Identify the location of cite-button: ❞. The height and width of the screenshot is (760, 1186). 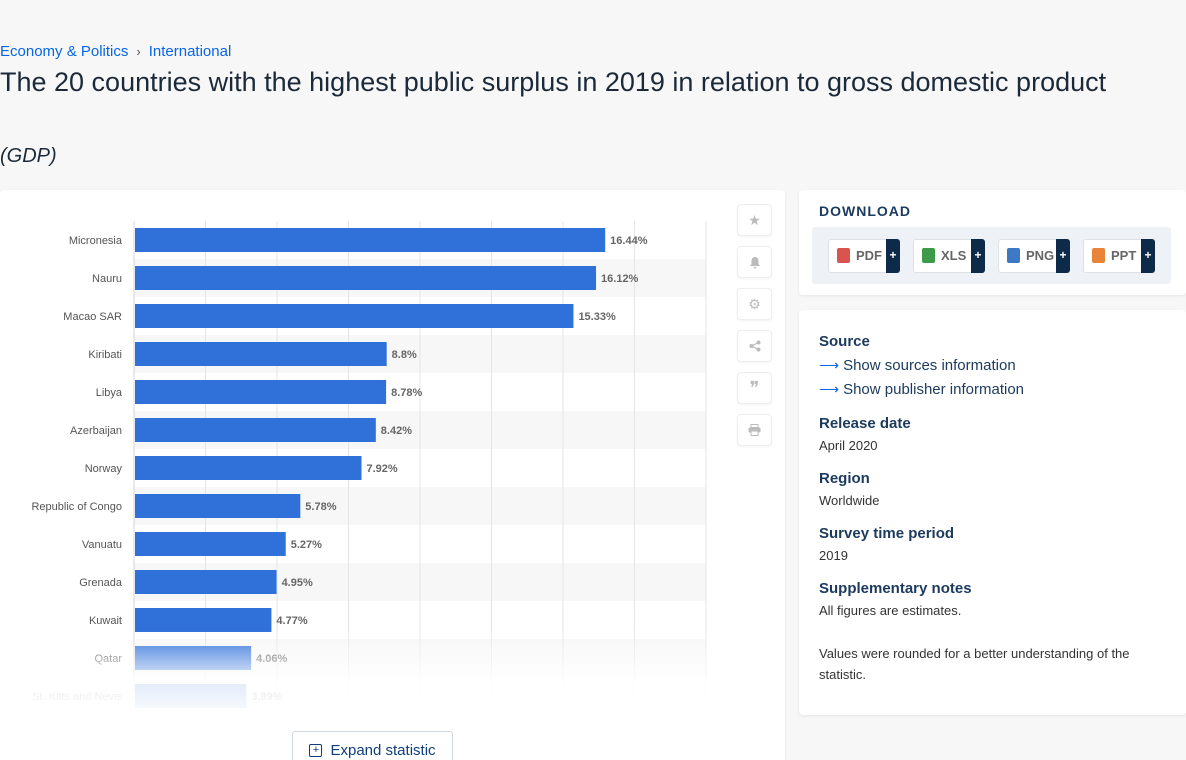
(754, 388).